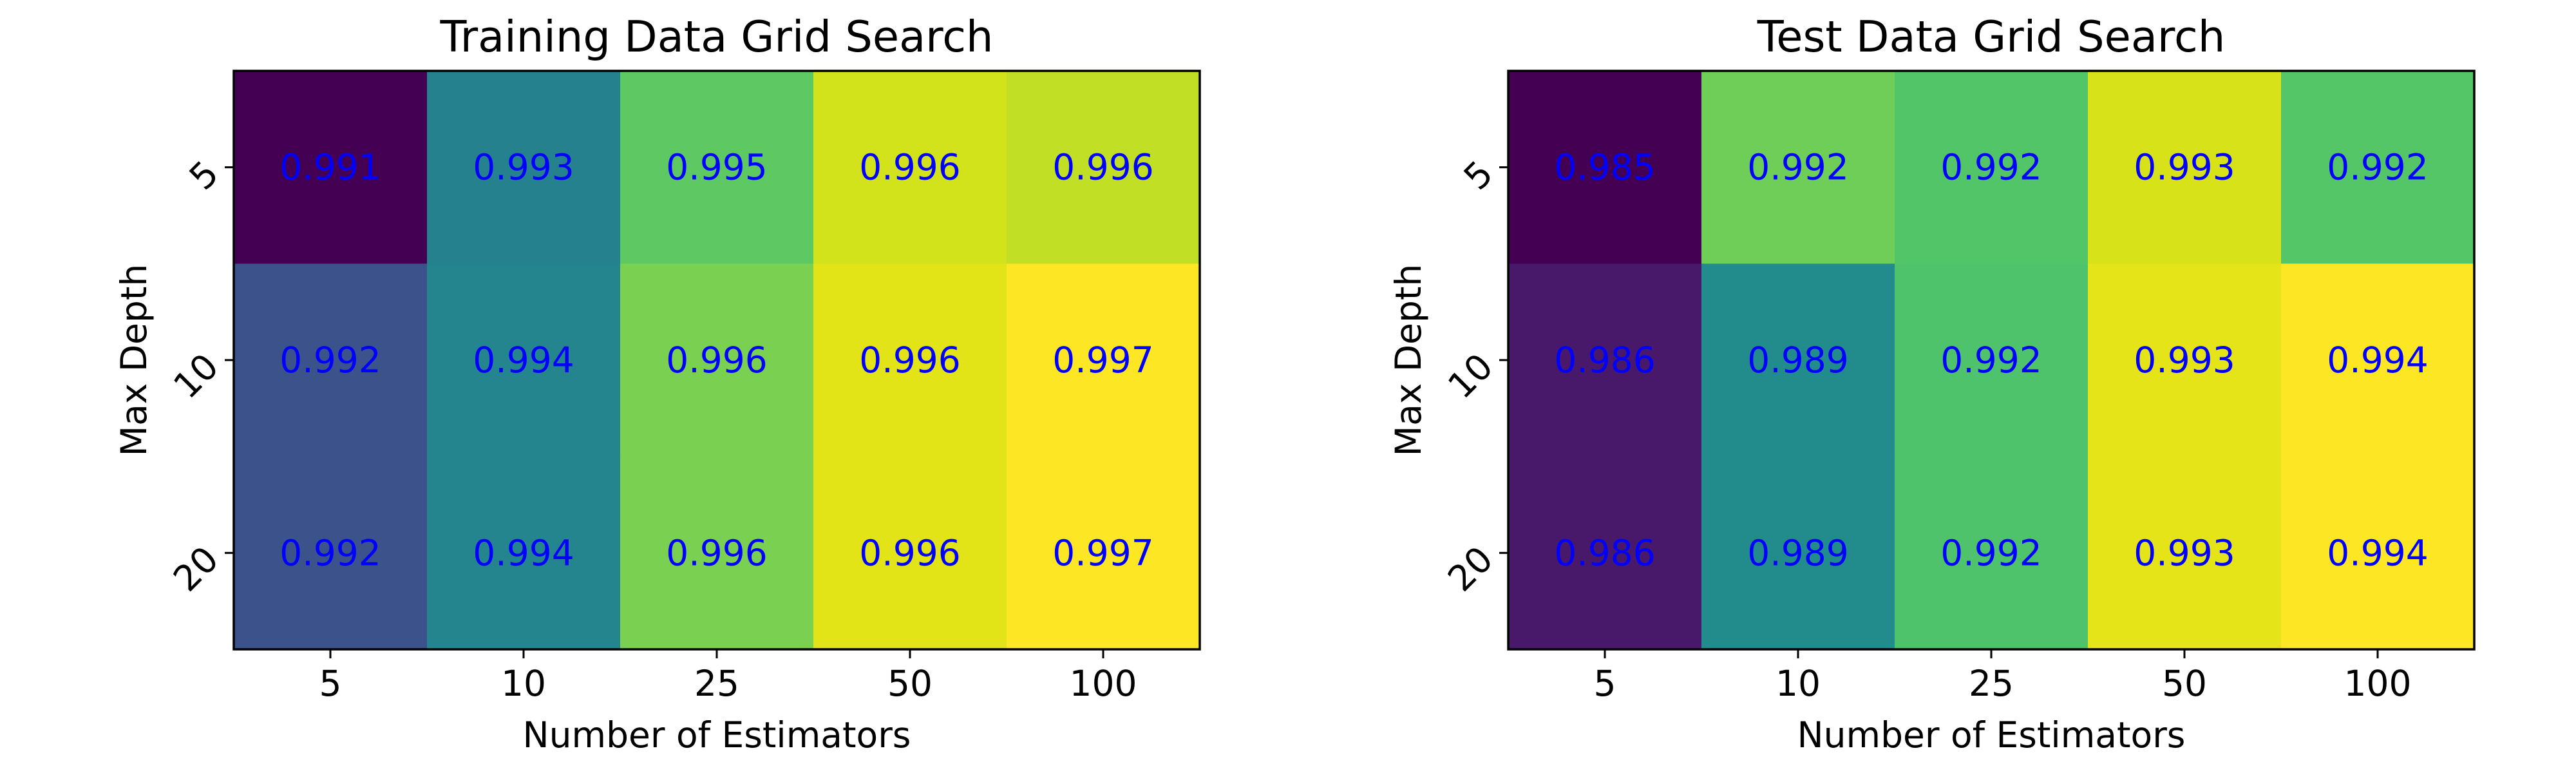 Image resolution: width=2576 pixels, height=773 pixels. Describe the element at coordinates (2184, 684) in the screenshot. I see `test-x-tick-label: 50` at that location.